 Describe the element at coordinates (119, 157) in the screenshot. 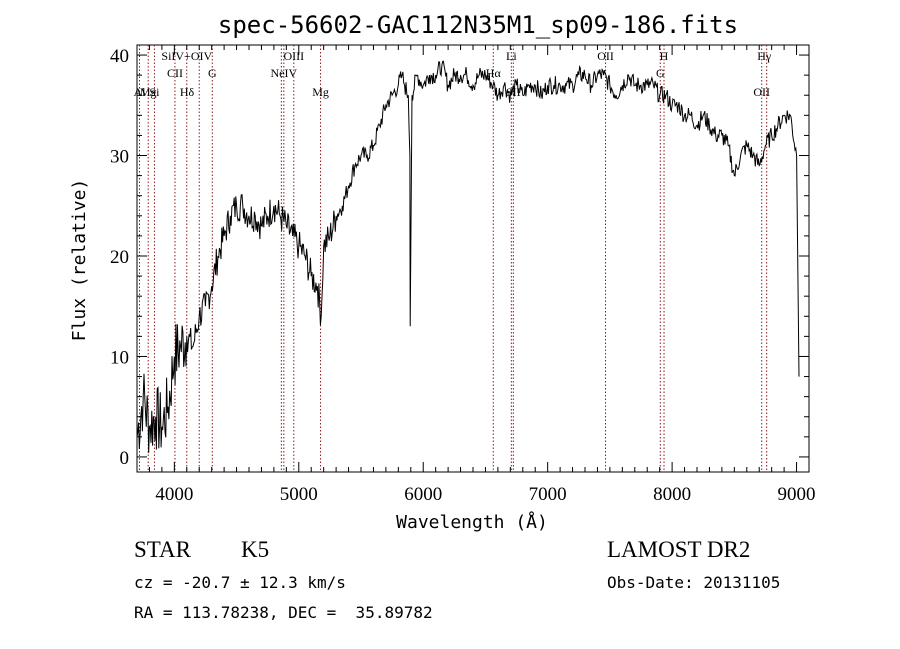

I see `y-tick-label: 30` at that location.